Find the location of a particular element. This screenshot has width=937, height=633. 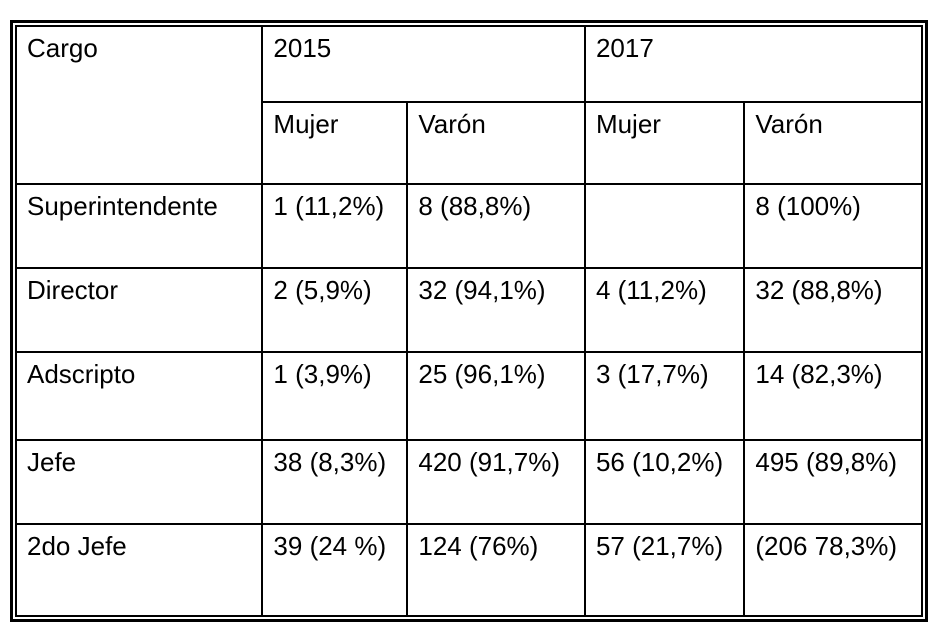

column-header-2015-varon: Varón is located at coordinates (496, 143).